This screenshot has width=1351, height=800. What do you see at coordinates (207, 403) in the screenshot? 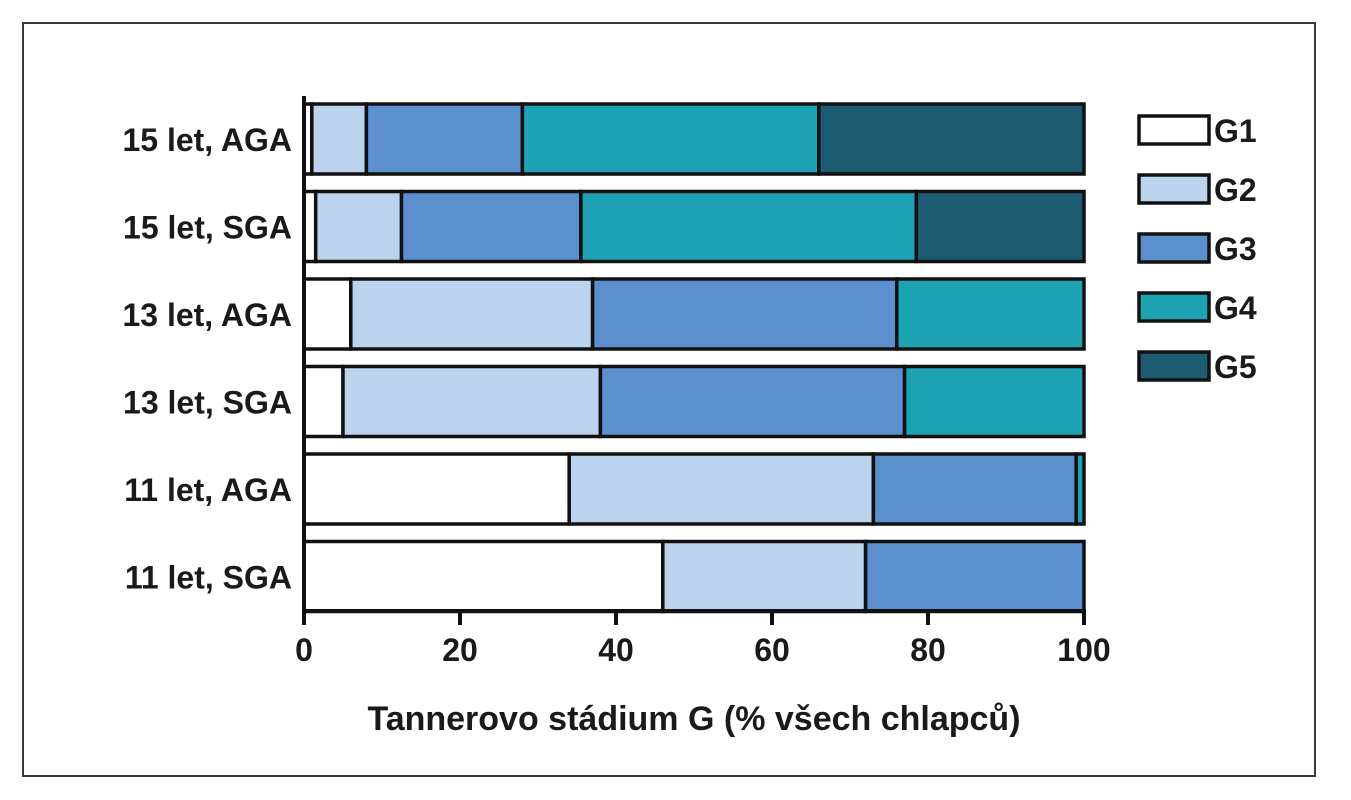
I see `category-label: 13 let, SGA` at bounding box center [207, 403].